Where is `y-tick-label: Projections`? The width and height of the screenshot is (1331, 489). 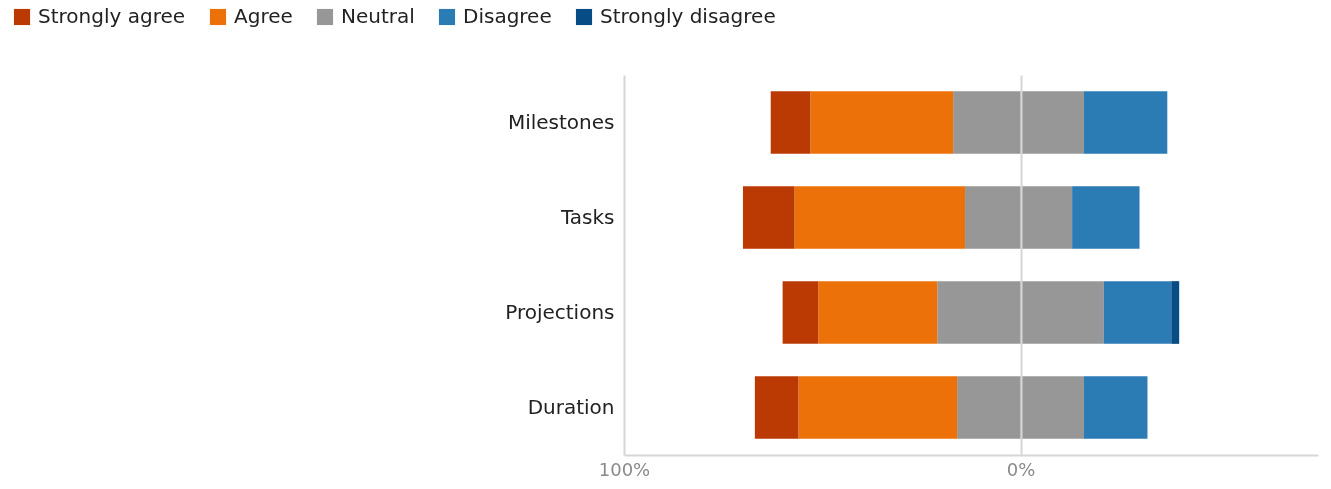
y-tick-label: Projections is located at coordinates (560, 311).